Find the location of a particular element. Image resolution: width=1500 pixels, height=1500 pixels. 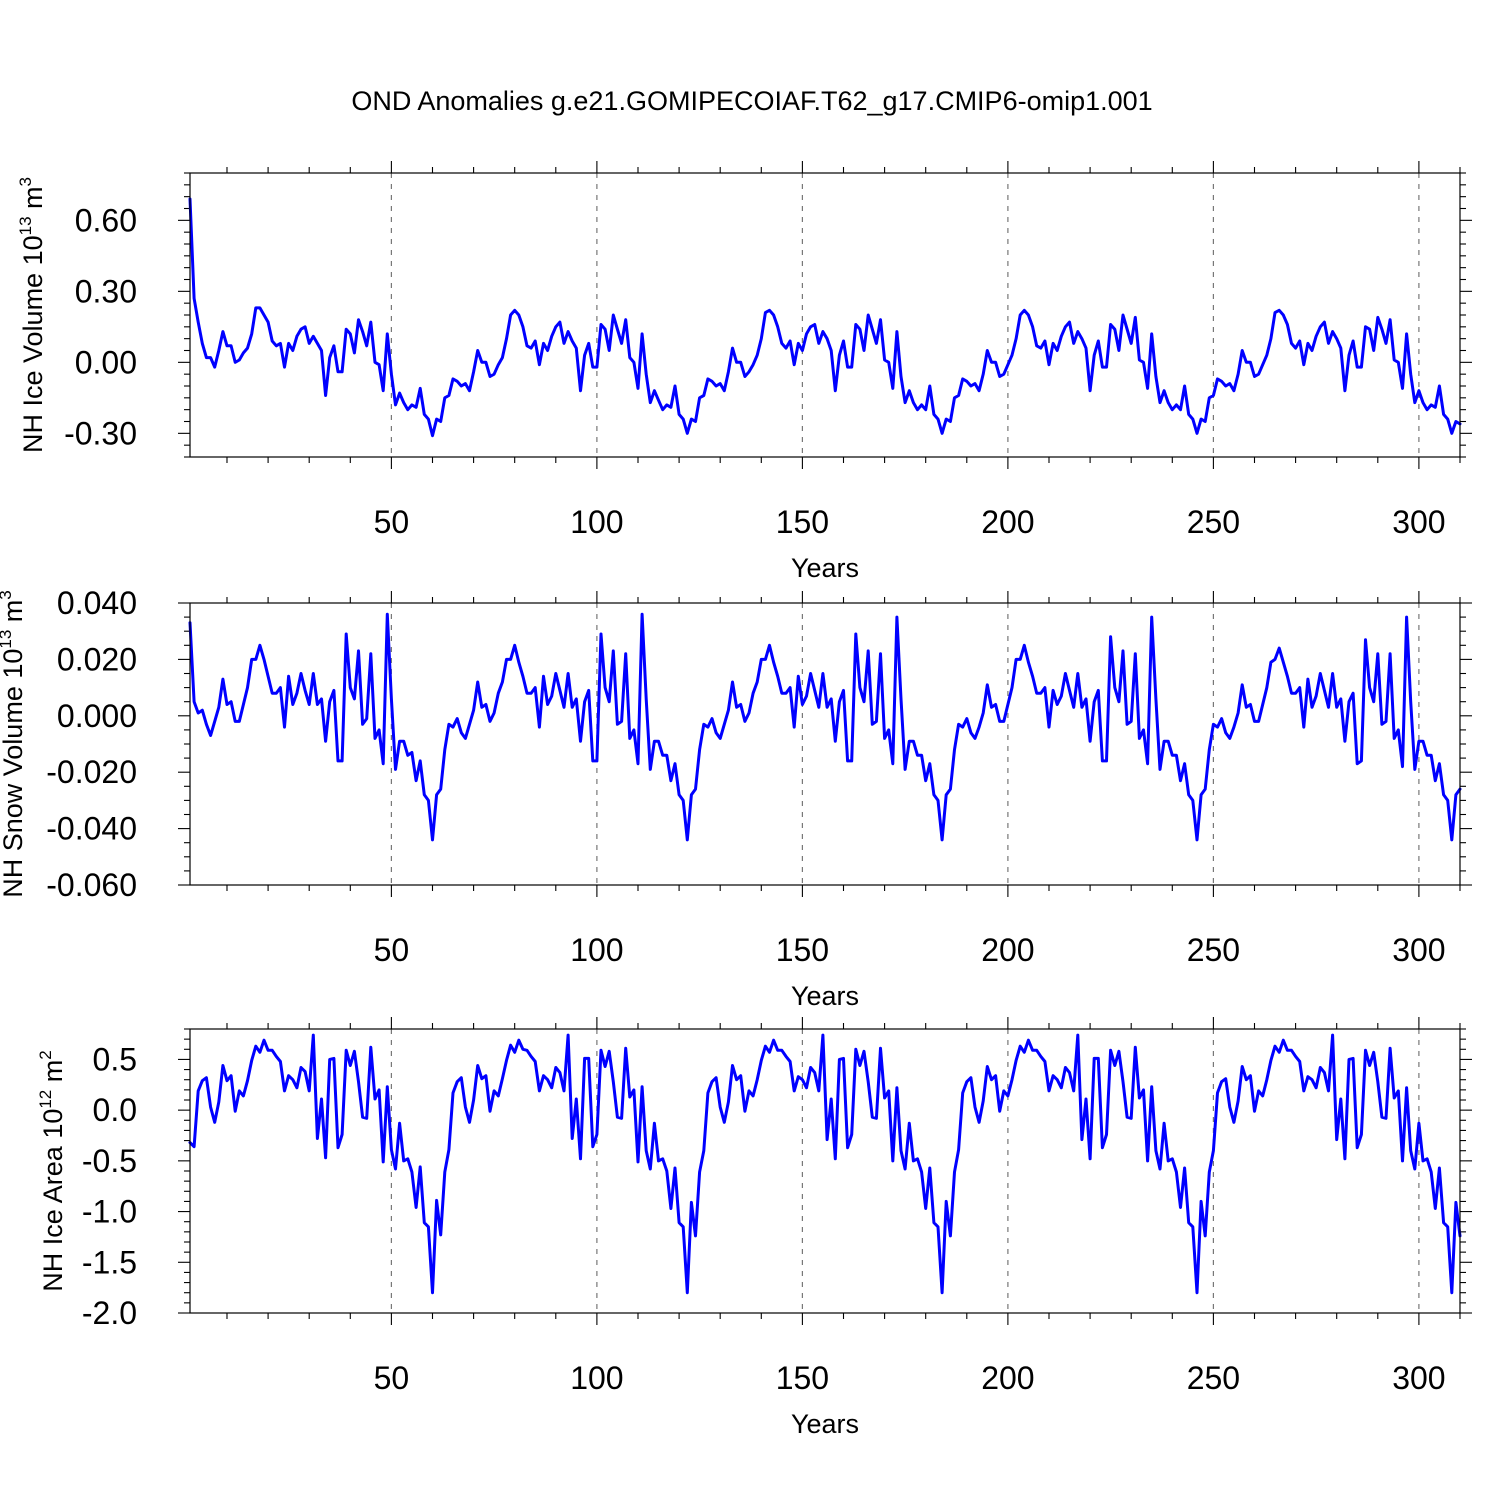

y-tick-label: -1.0 is located at coordinates (109, 1212).